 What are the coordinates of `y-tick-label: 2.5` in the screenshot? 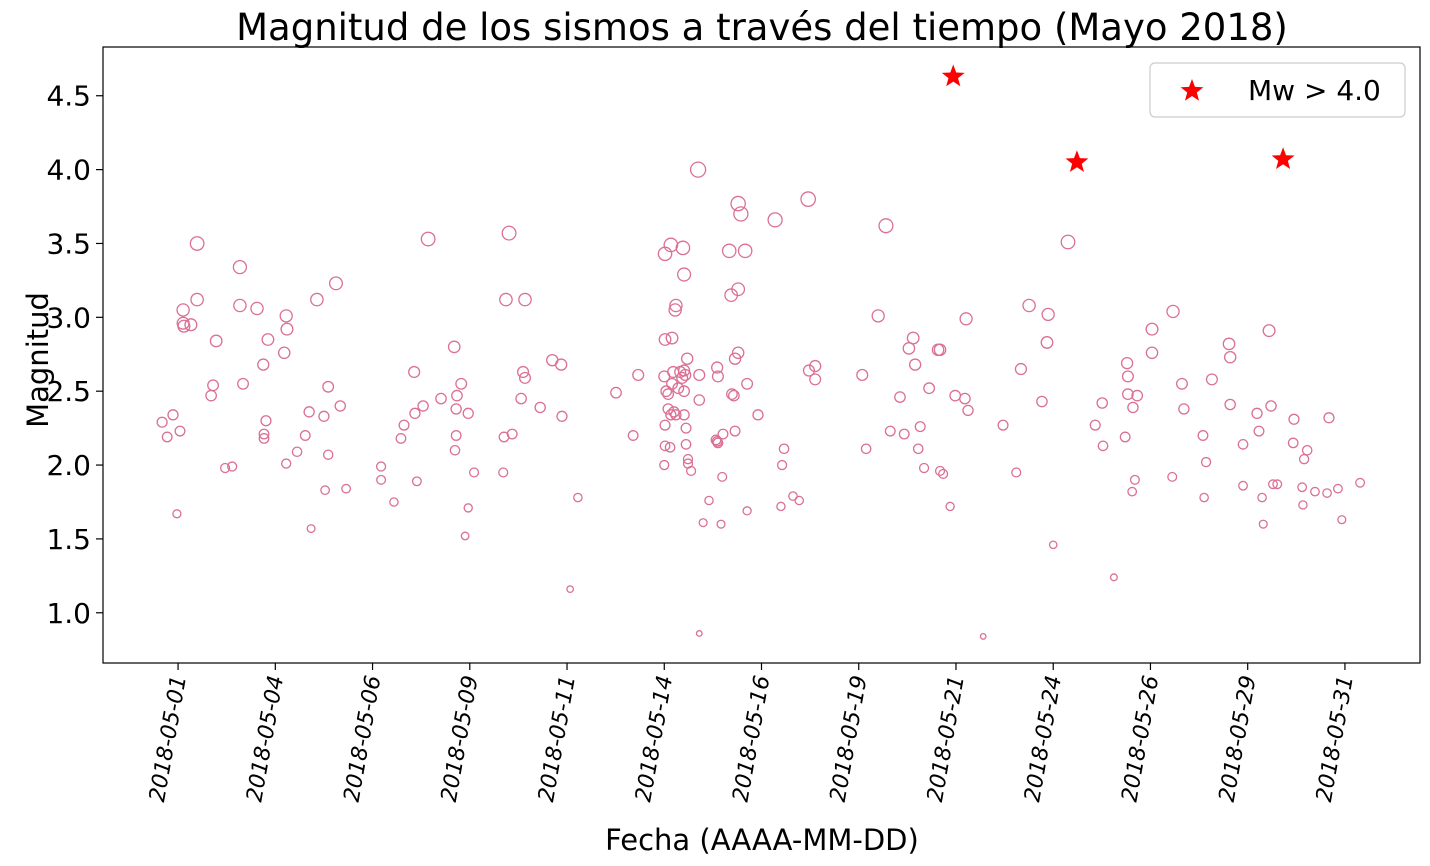 It's located at (68, 391).